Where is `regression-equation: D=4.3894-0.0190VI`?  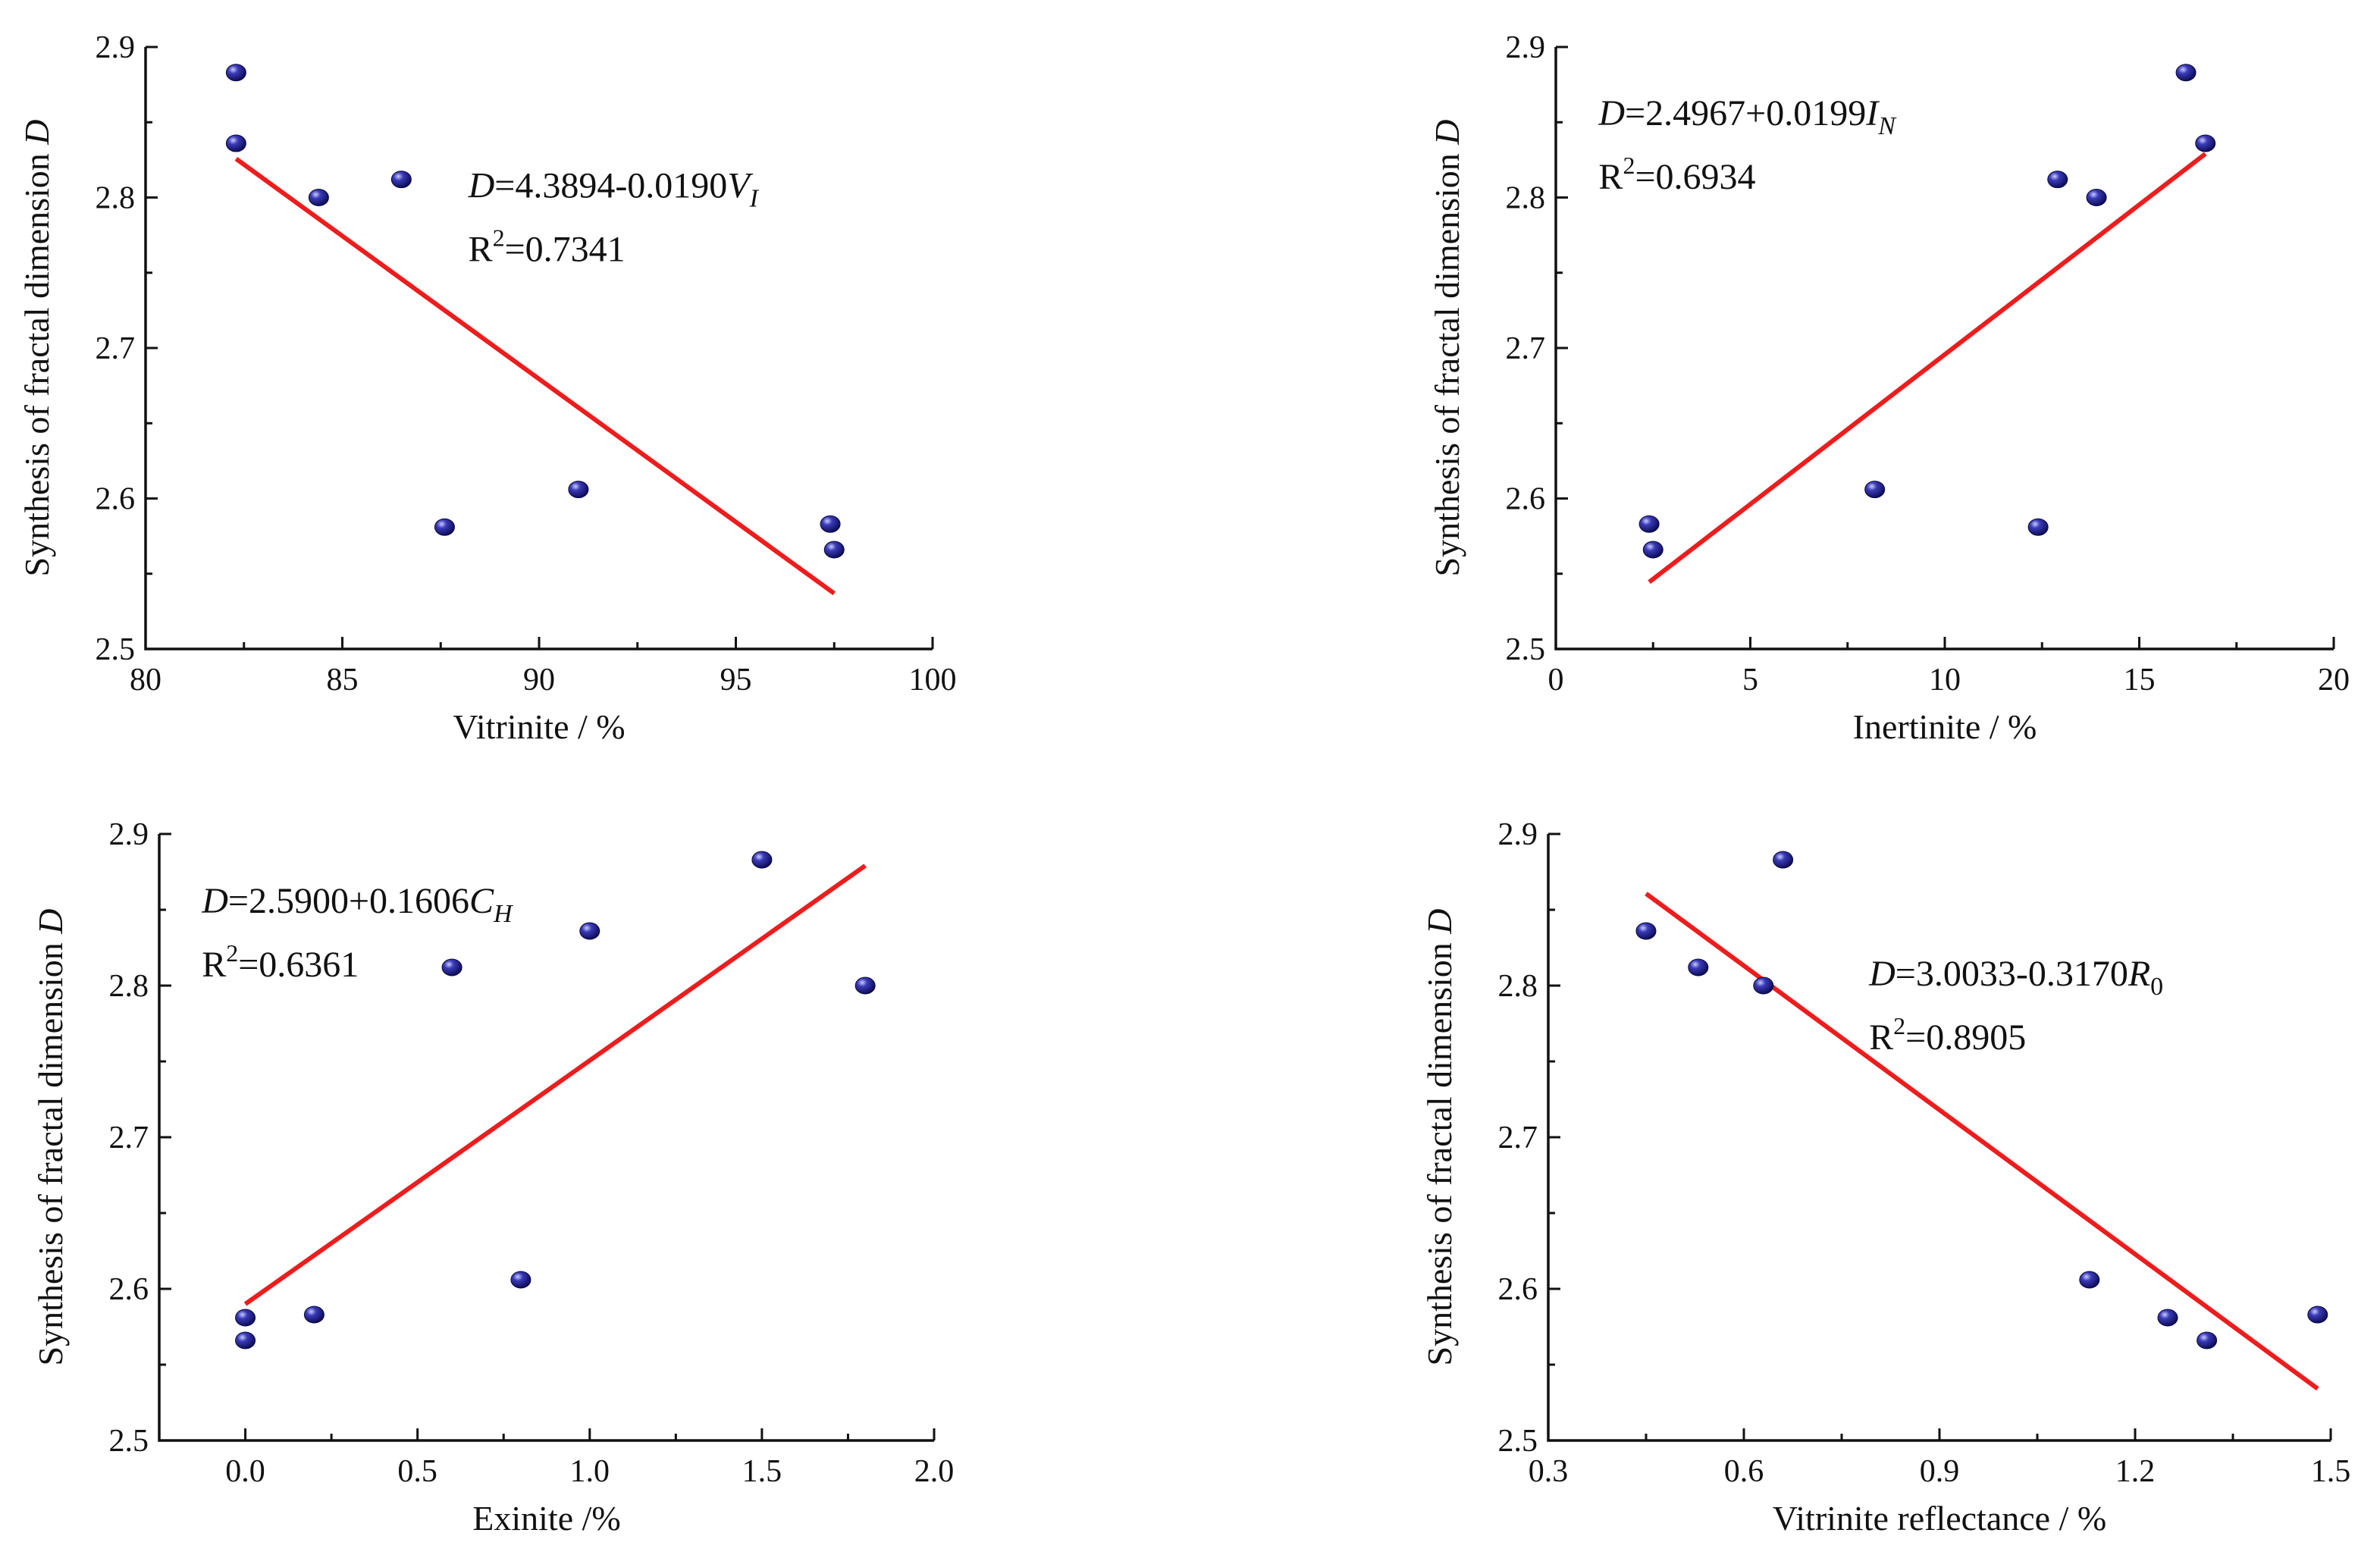
regression-equation: D=4.3894-0.0190VI is located at coordinates (614, 189).